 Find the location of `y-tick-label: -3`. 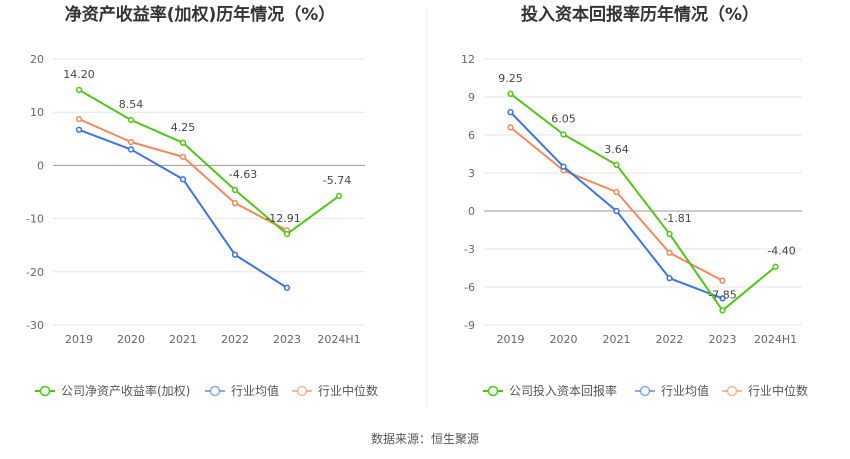

y-tick-label: -3 is located at coordinates (469, 249).